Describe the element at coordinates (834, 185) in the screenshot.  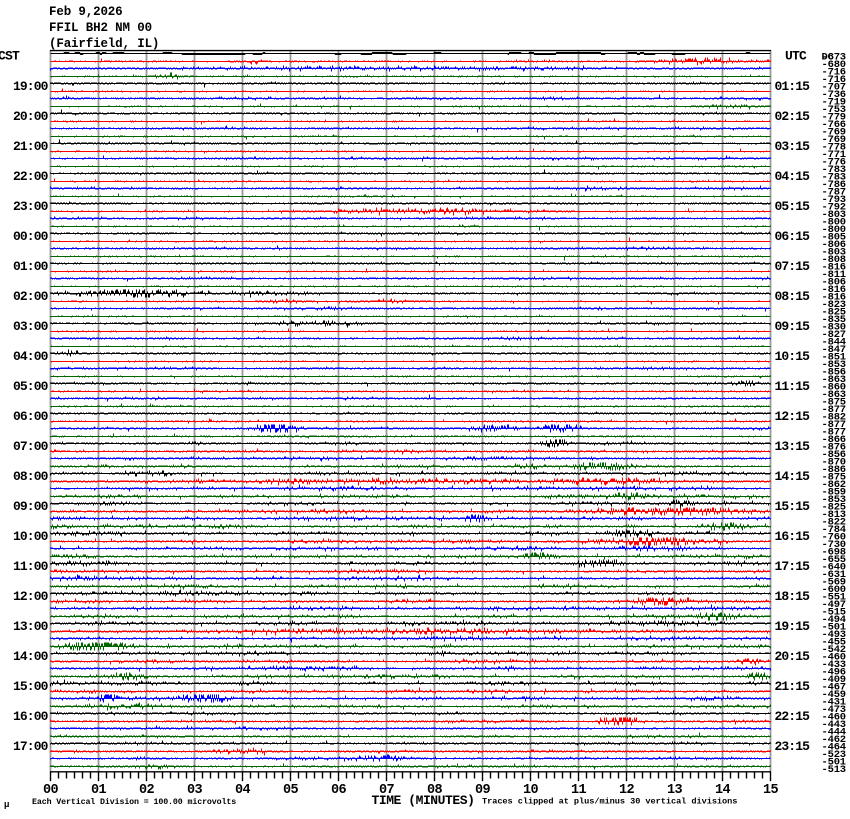
I see `svg-text: -786` at that location.